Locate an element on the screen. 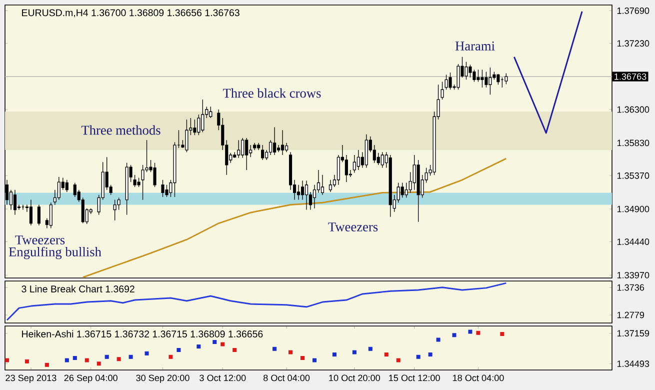 This screenshot has width=655, height=390. ref-line-label: 1.36763 is located at coordinates (630, 76).